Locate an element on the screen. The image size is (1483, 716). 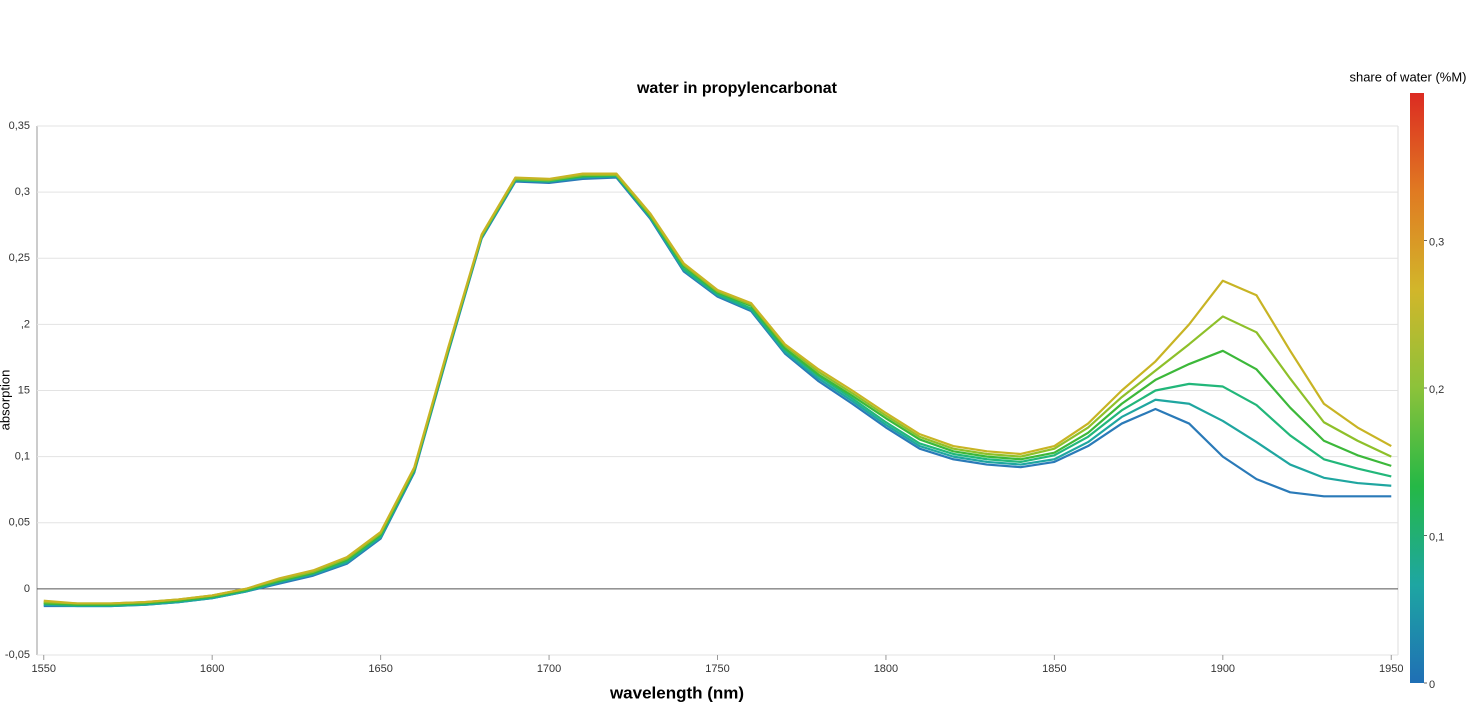
y-tick-label: 0,05 is located at coordinates (19, 523).